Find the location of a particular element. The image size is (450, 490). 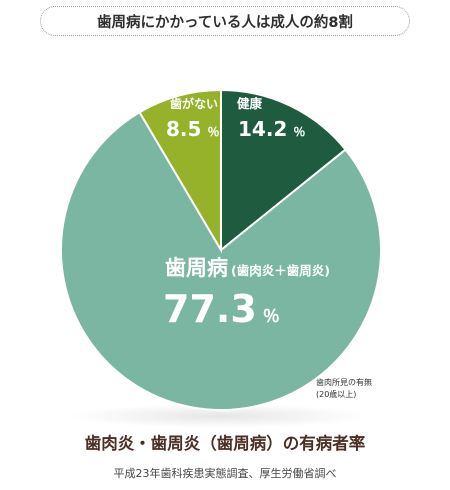

chart-shadow is located at coordinates (219, 416).